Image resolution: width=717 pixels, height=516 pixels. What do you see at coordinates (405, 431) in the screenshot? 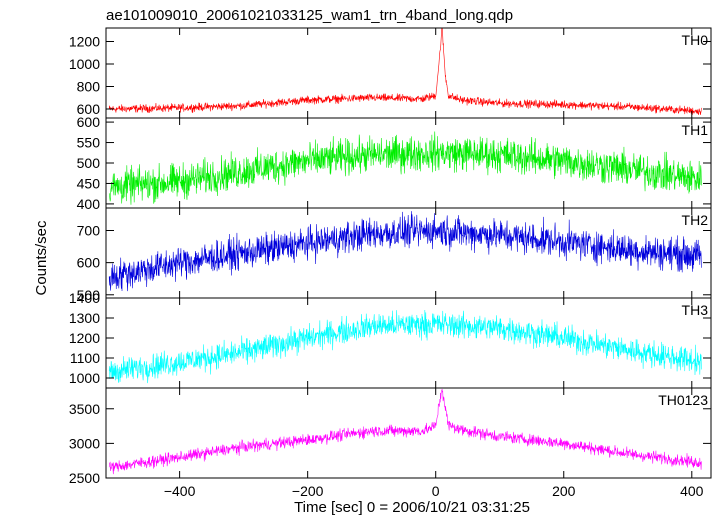
I see `series-th0123` at bounding box center [405, 431].